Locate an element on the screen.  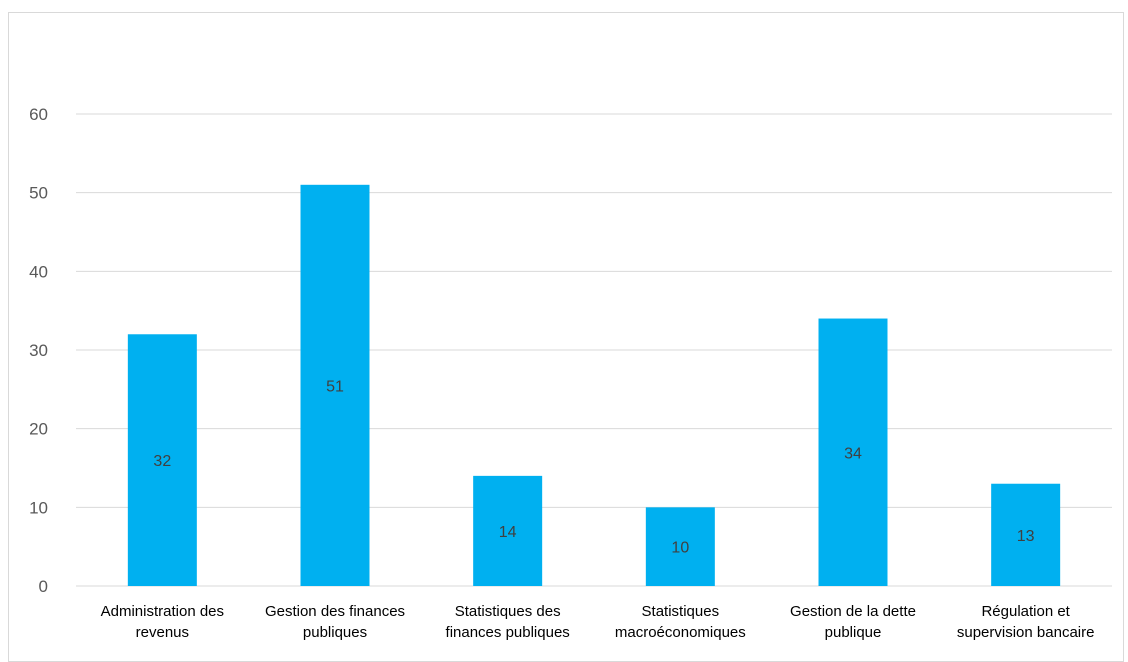
x-category-label: publique is located at coordinates (853, 632).